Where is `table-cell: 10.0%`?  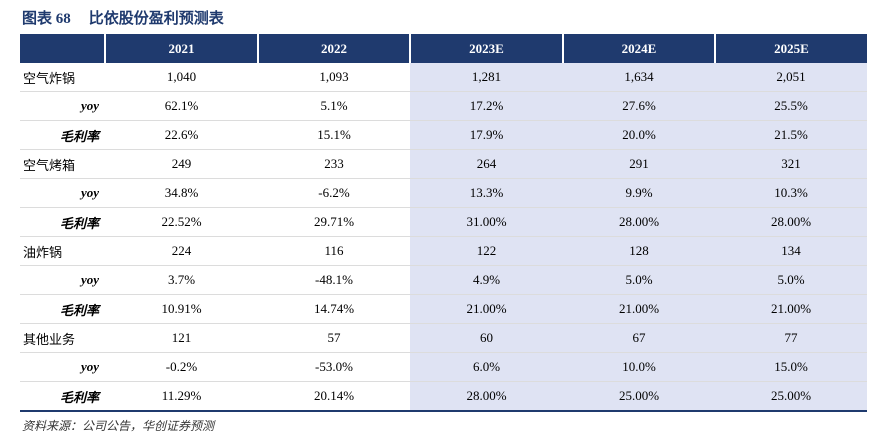 table-cell: 10.0% is located at coordinates (639, 367).